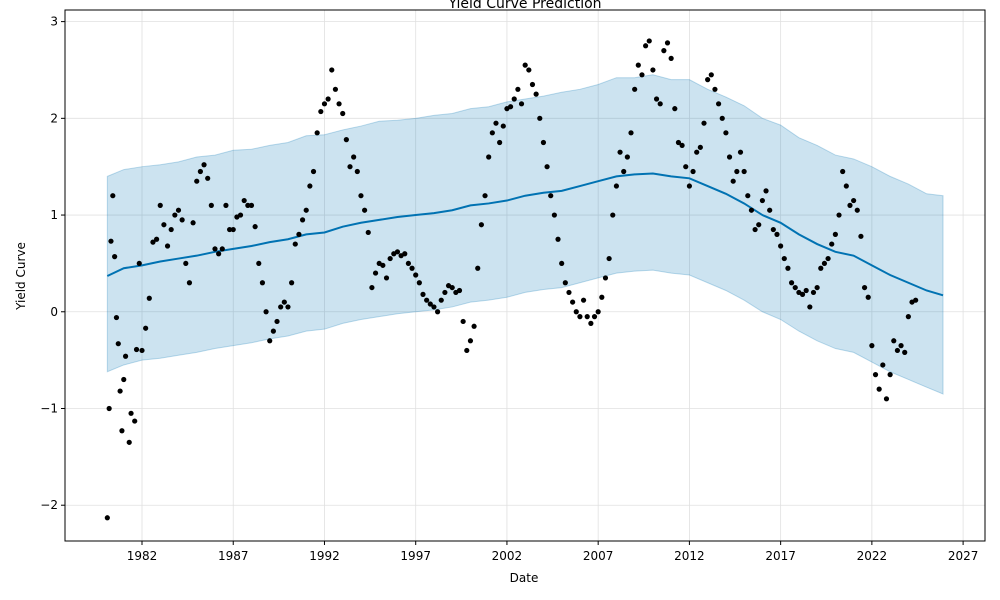 The image size is (1000, 600). I want to click on y-tick-label: 1, so click(54, 215).